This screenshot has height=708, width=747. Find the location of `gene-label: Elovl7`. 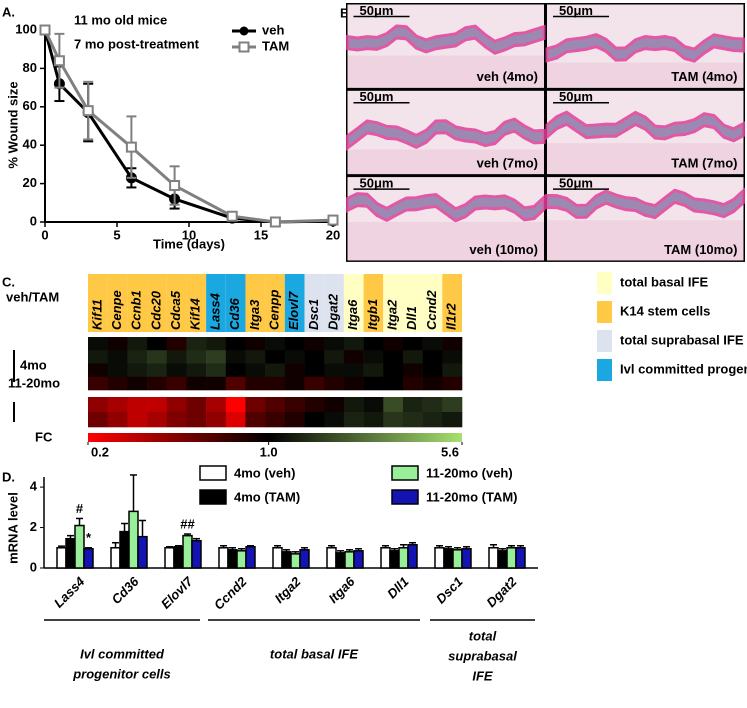

gene-label: Elovl7 is located at coordinates (293, 310).